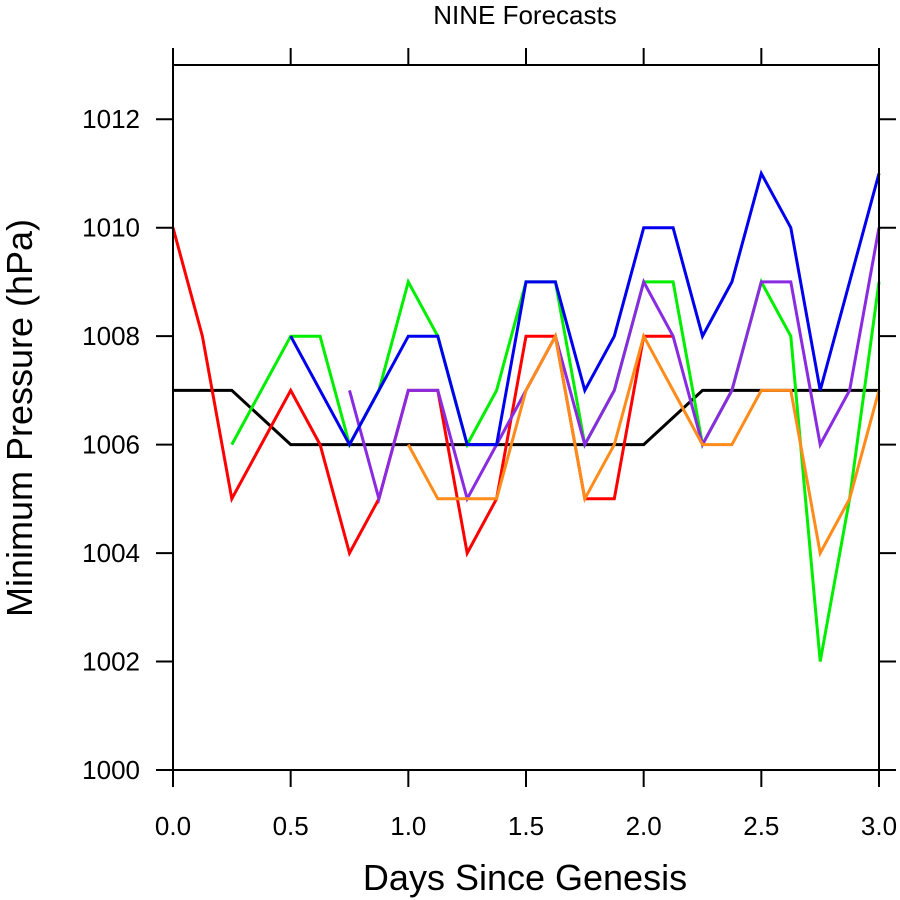  I want to click on x-tick-label: 2.0, so click(644, 826).